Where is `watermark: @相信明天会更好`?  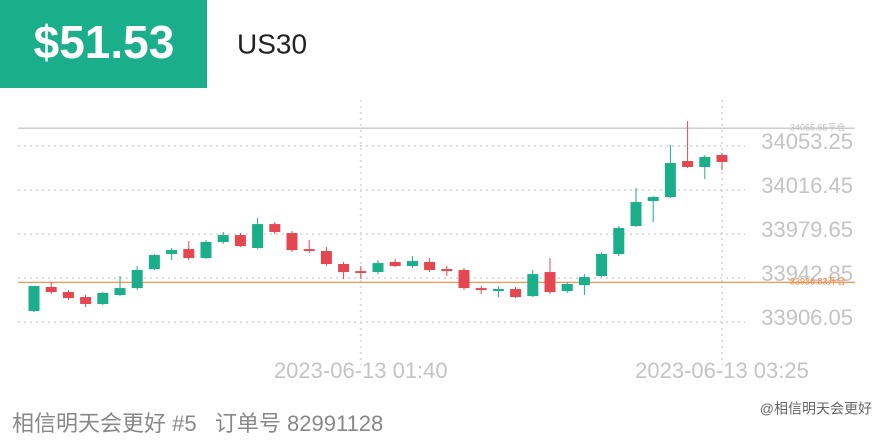 watermark: @相信明天会更好 is located at coordinates (816, 409).